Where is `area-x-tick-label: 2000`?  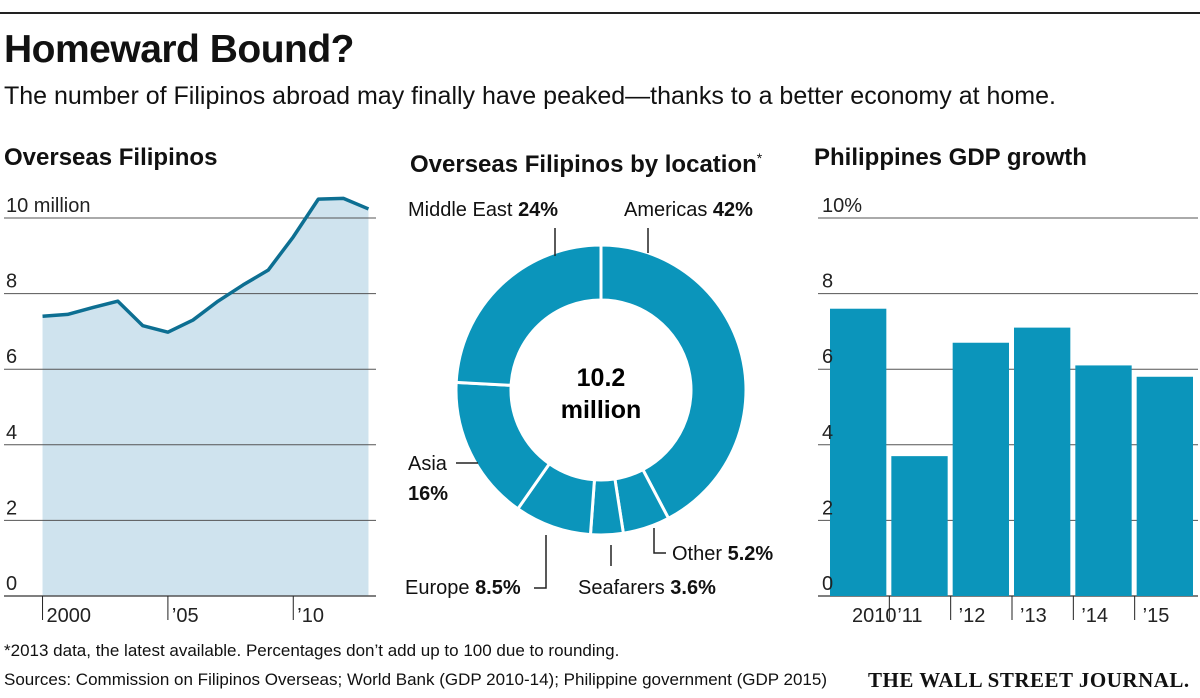
area-x-tick-label: 2000 is located at coordinates (69, 616).